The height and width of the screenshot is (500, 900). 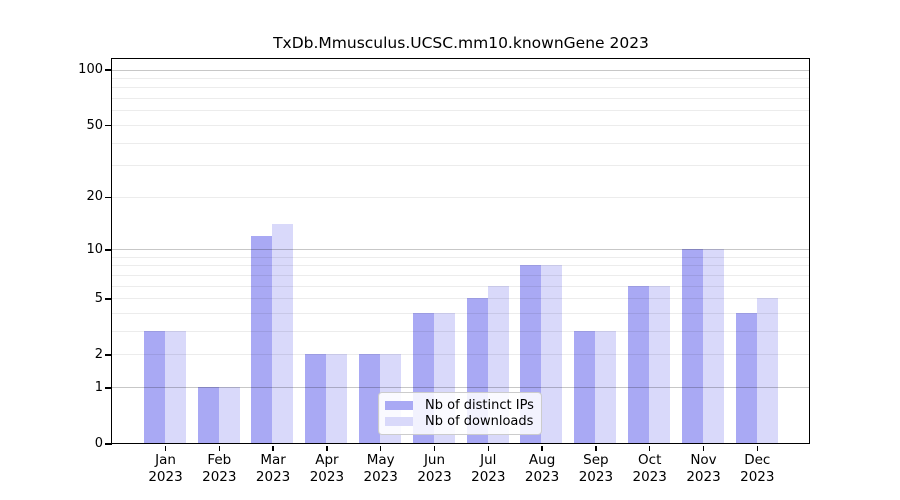 What do you see at coordinates (399, 405) in the screenshot?
I see `legend-swatch-distinct-ips` at bounding box center [399, 405].